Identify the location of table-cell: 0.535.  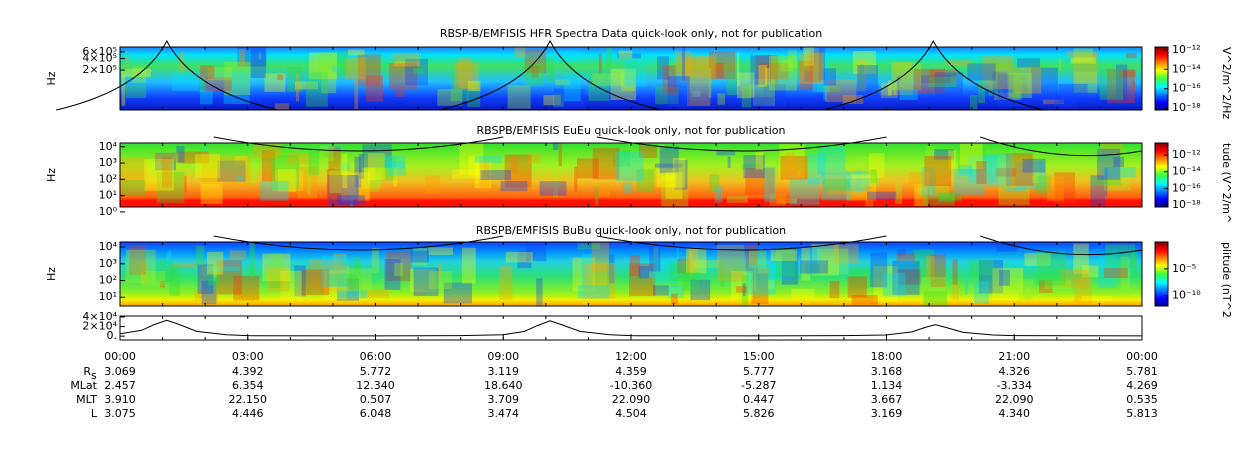
(1142, 399).